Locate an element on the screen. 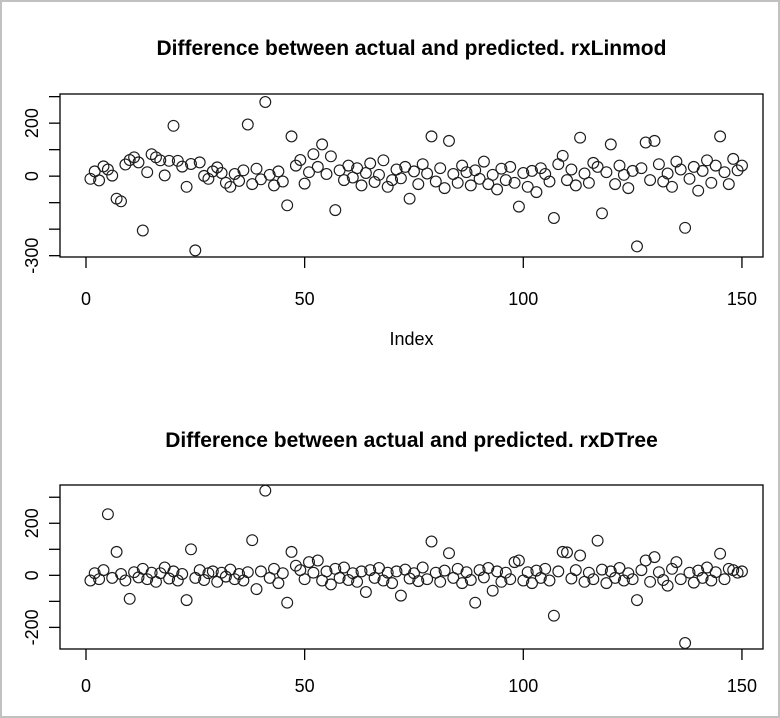 This screenshot has width=780, height=718. y-tick-label: 200 is located at coordinates (32, 123).